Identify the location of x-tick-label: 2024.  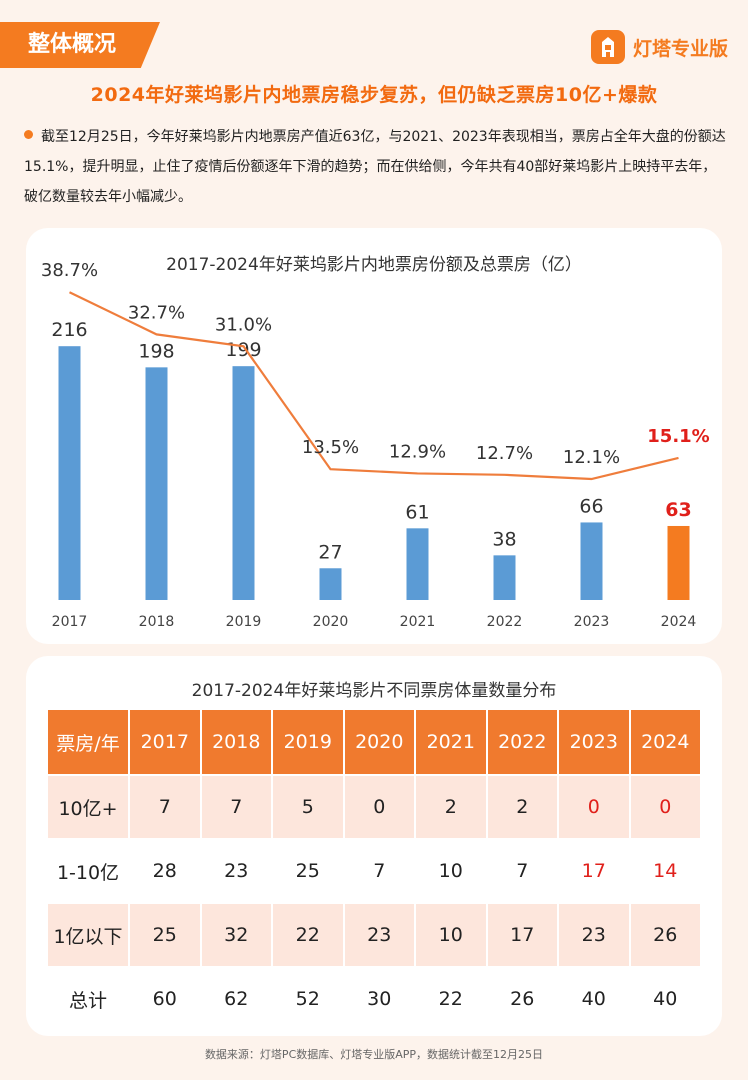
(679, 622).